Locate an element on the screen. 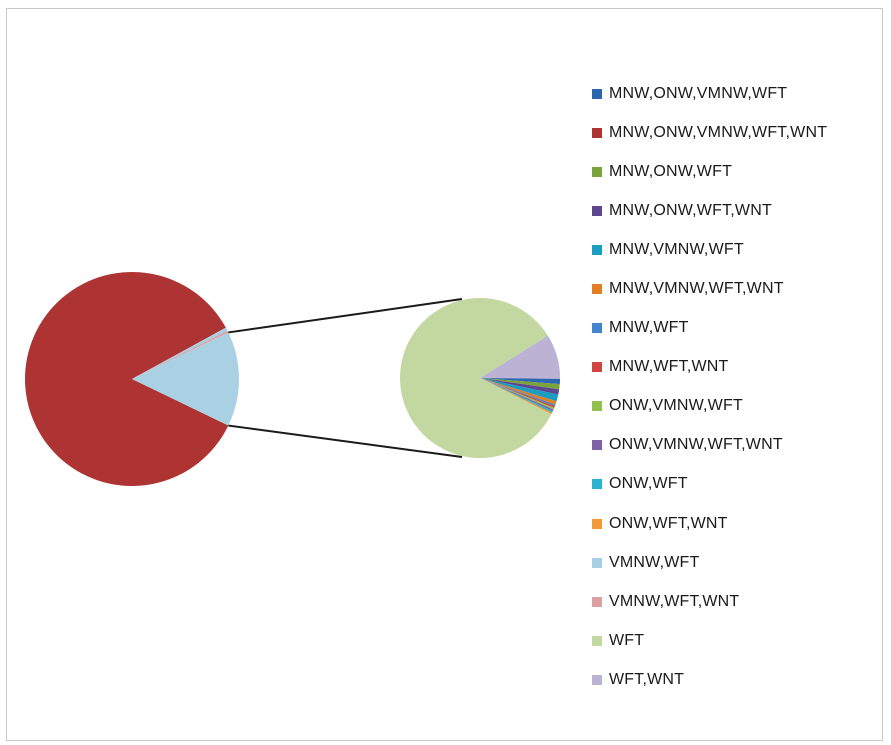  legend-item: ONW,VMNW,WFT,WNT is located at coordinates (737, 445).